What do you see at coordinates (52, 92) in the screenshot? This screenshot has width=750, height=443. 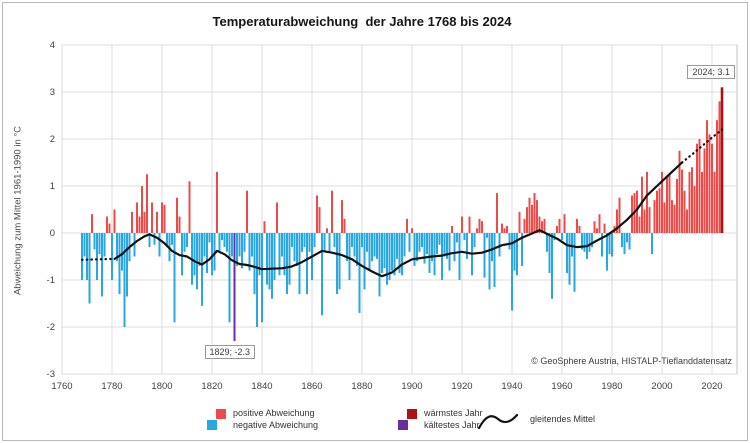 I see `svg-text: 3` at bounding box center [52, 92].